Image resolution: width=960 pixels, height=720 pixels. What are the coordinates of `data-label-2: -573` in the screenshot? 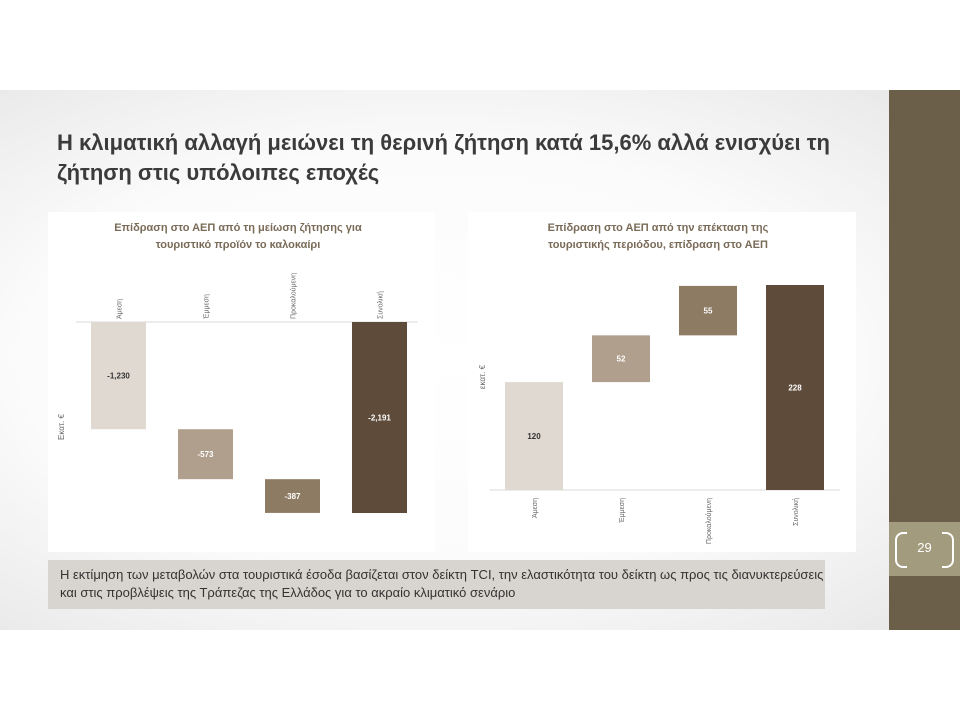 It's located at (205, 454).